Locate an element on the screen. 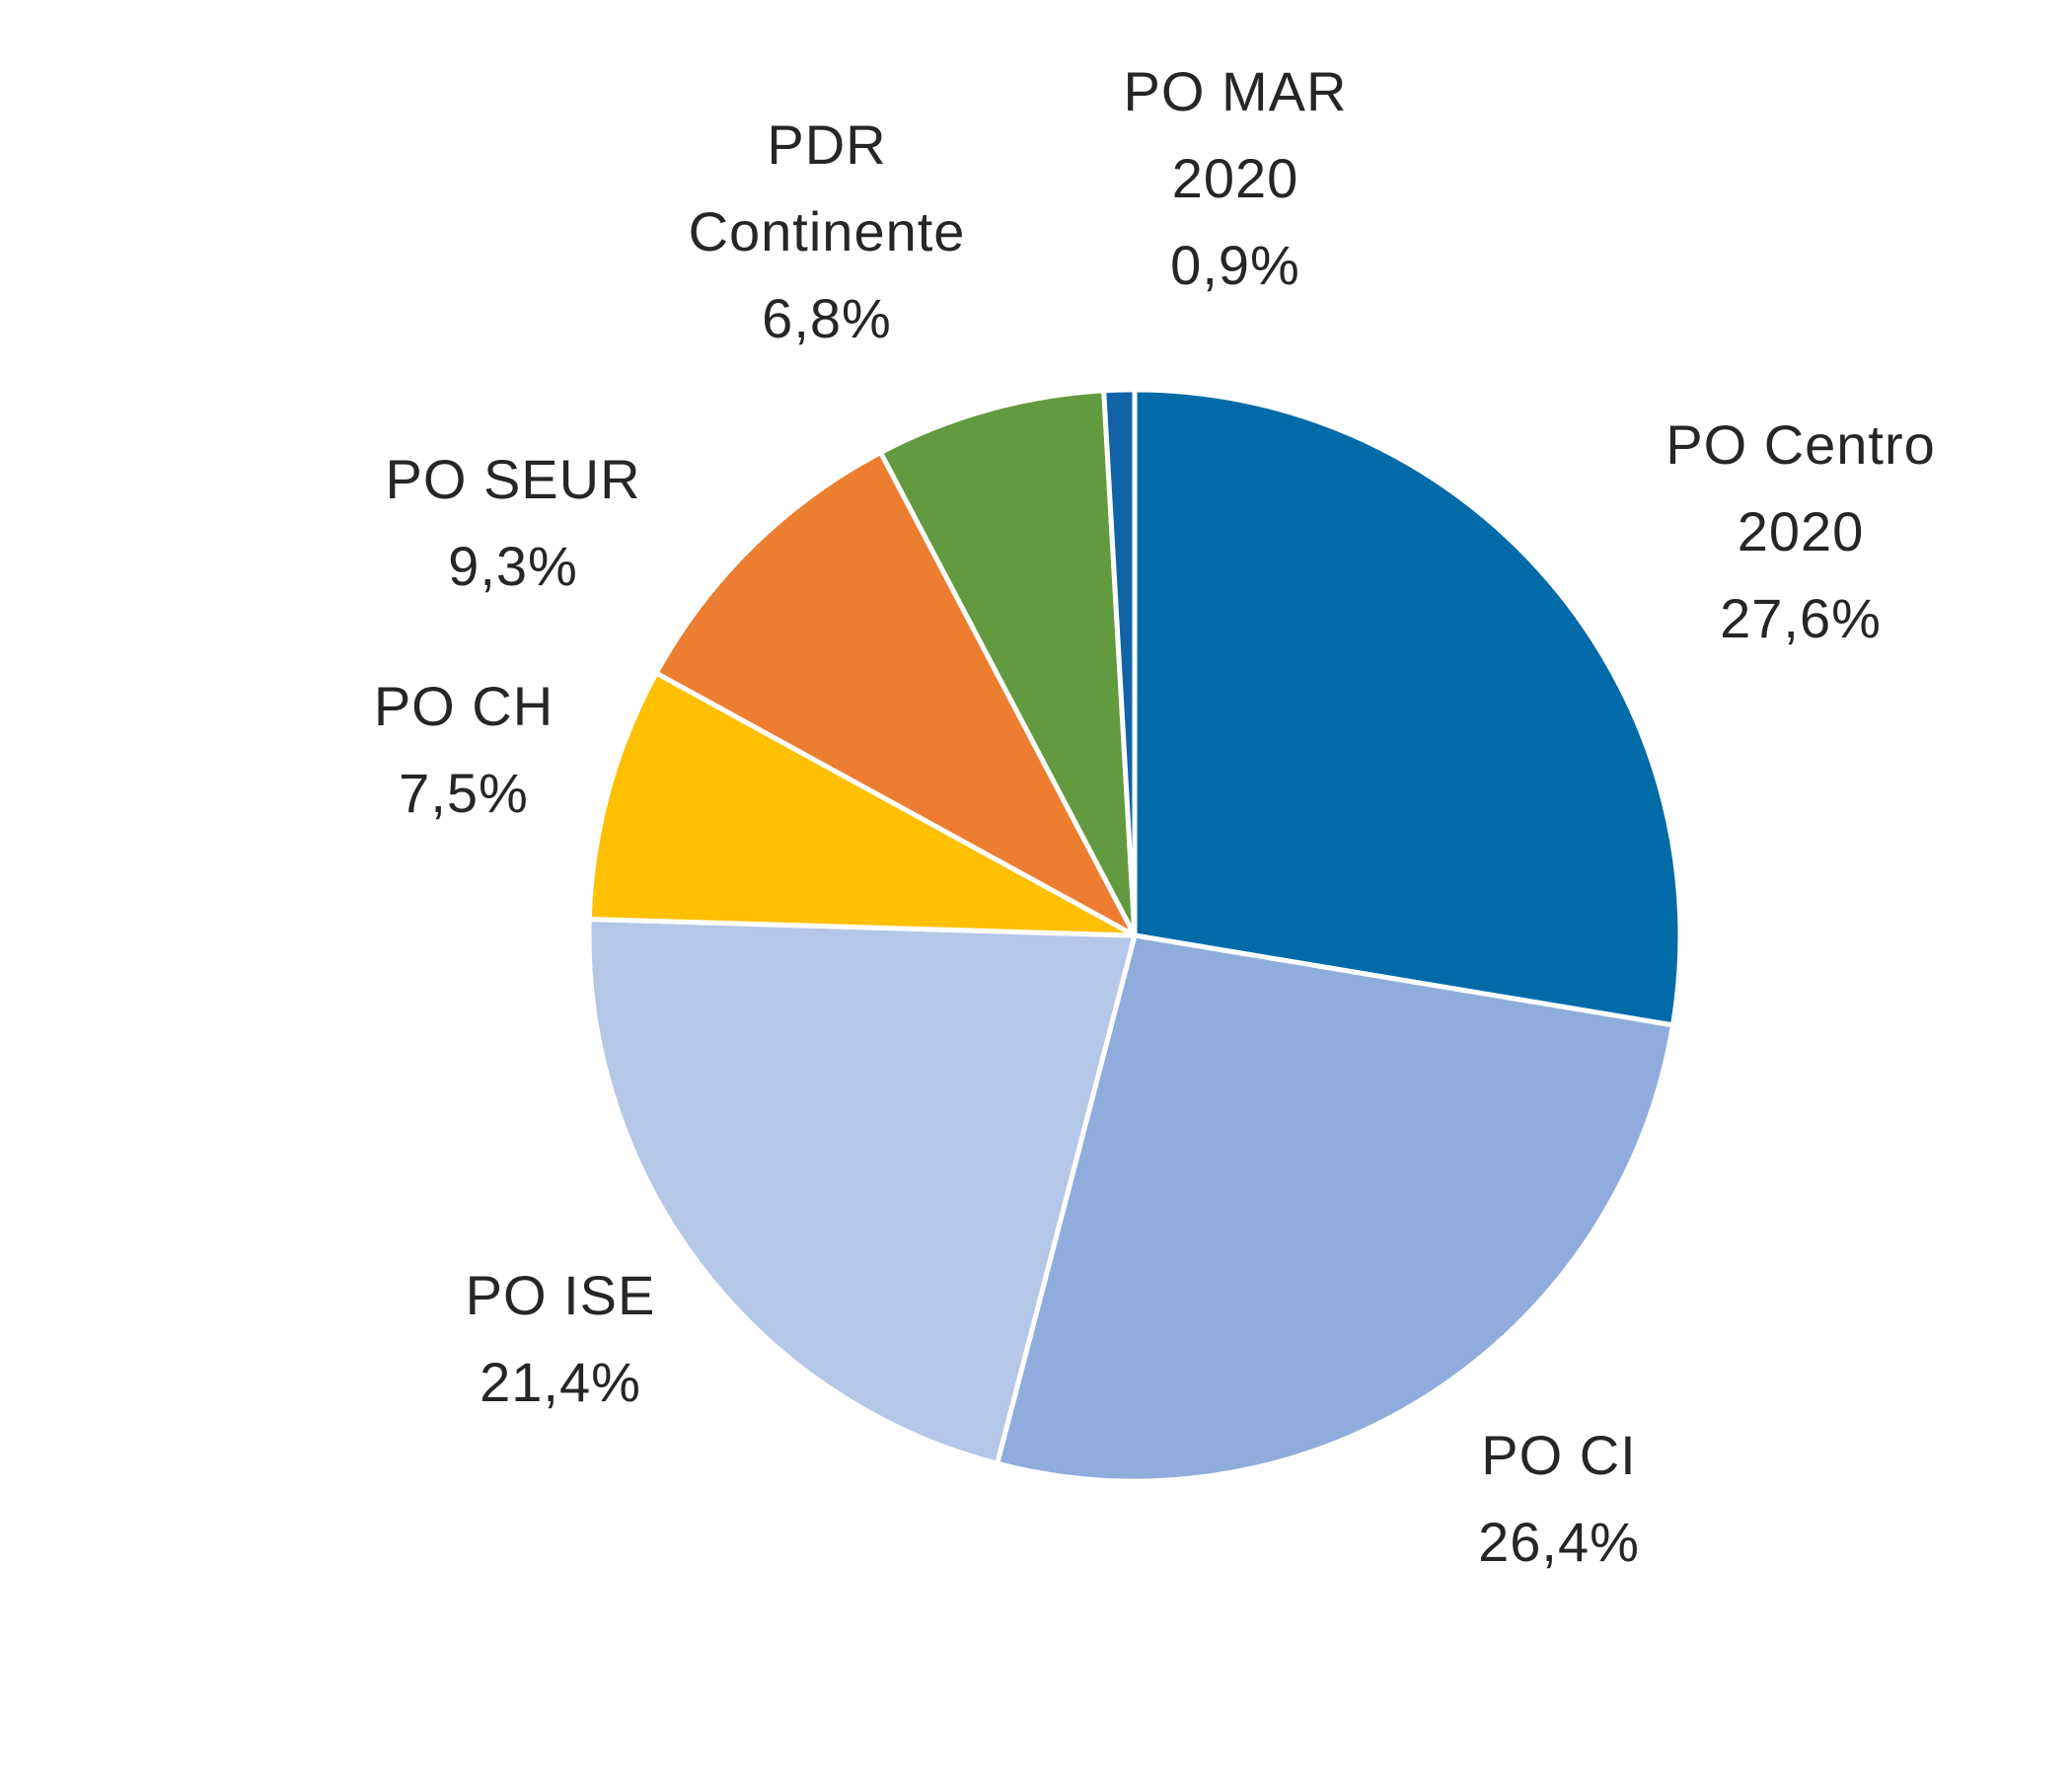 The width and height of the screenshot is (2072, 1787). slice-label-0: PO Centro 2020 27,6% is located at coordinates (1801, 531).